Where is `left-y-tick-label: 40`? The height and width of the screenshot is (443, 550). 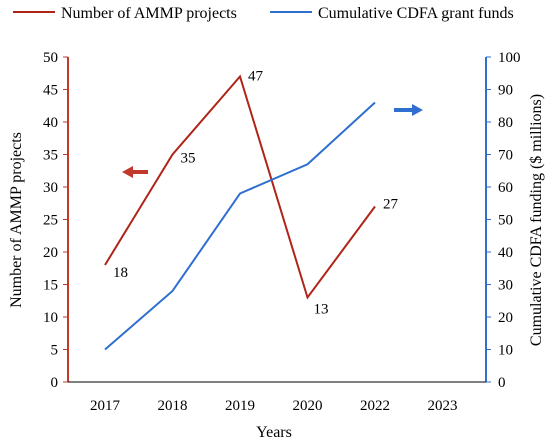 left-y-tick-label: 40 is located at coordinates (50, 123).